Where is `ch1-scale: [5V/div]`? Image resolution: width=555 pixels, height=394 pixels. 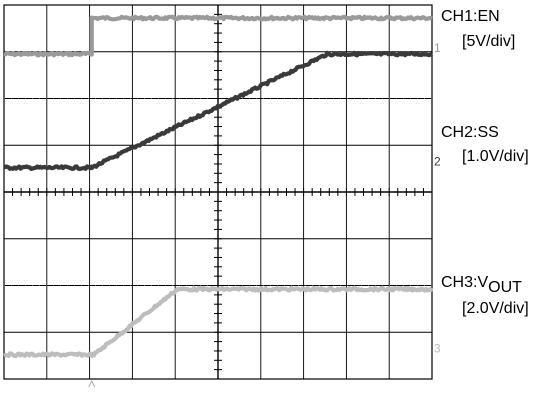 ch1-scale: [5V/div] is located at coordinates (488, 42).